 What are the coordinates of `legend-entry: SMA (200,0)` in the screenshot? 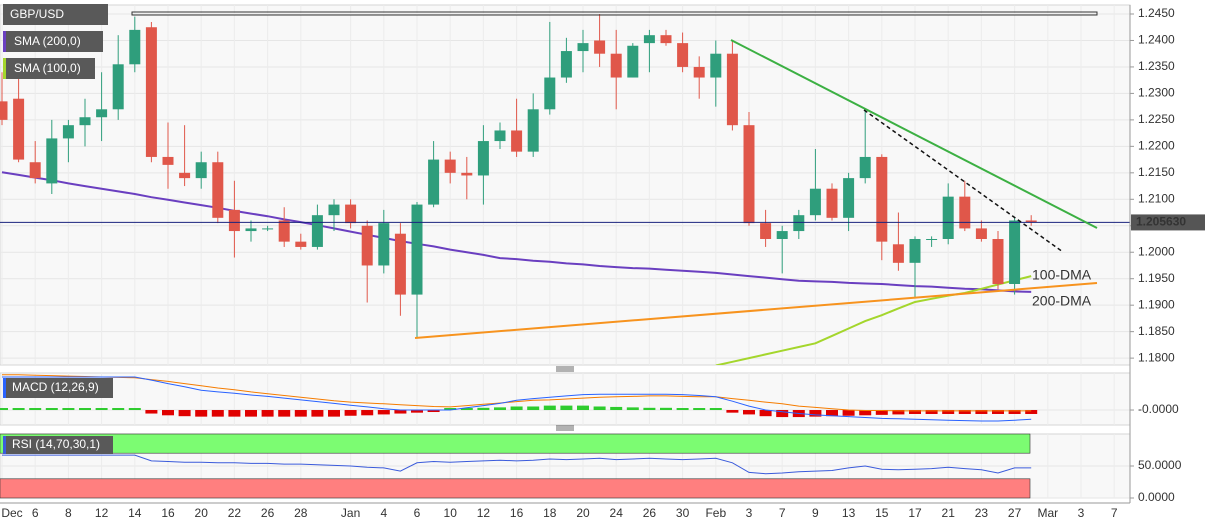 It's located at (47, 41).